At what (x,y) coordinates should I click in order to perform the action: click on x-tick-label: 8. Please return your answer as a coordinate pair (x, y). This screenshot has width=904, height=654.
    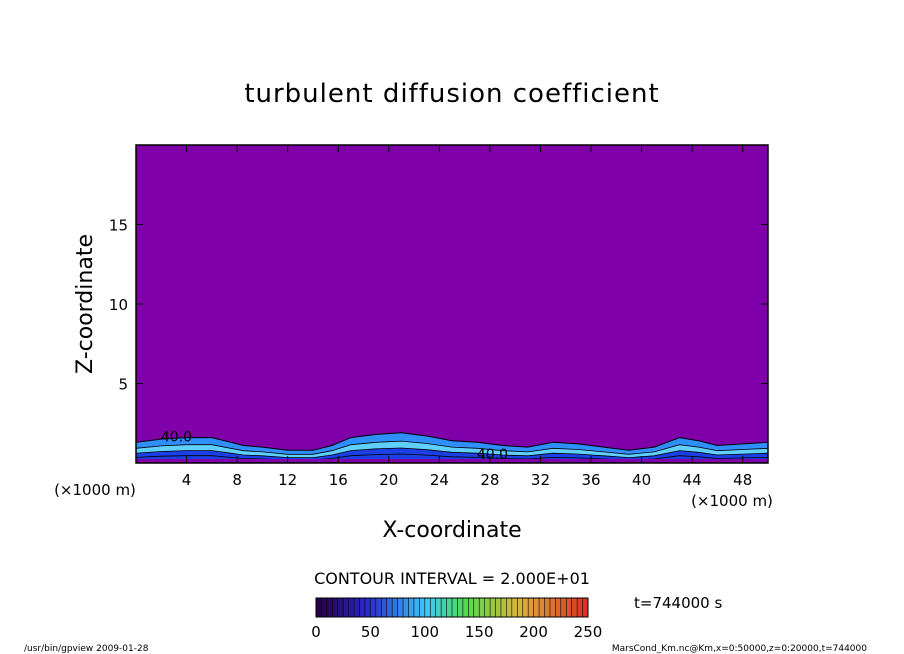
    Looking at the image, I should click on (237, 480).